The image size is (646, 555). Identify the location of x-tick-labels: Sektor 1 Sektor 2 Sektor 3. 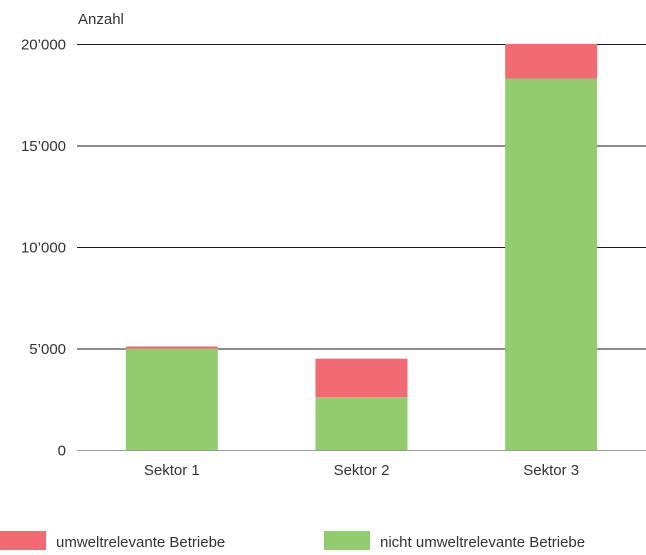
(361, 470).